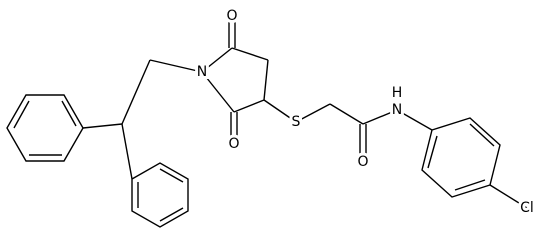  What do you see at coordinates (527, 208) in the screenshot?
I see `atom-label: Cl` at bounding box center [527, 208].